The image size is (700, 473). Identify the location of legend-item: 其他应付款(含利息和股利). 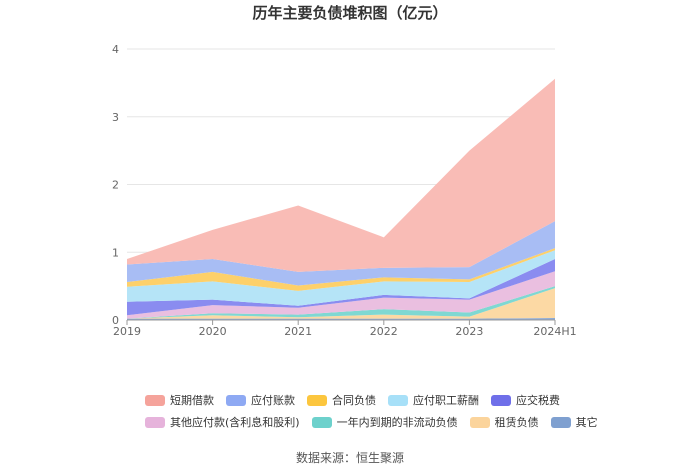
(222, 422).